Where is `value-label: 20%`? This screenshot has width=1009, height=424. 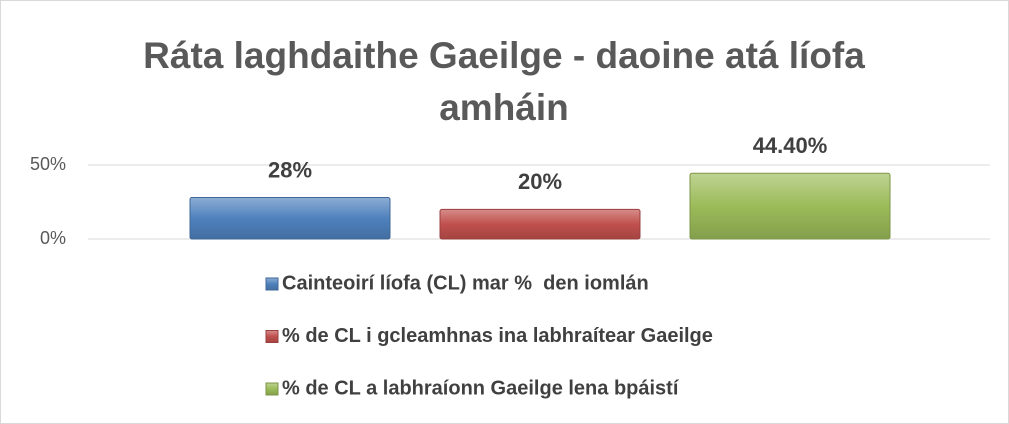
value-label: 20% is located at coordinates (540, 181).